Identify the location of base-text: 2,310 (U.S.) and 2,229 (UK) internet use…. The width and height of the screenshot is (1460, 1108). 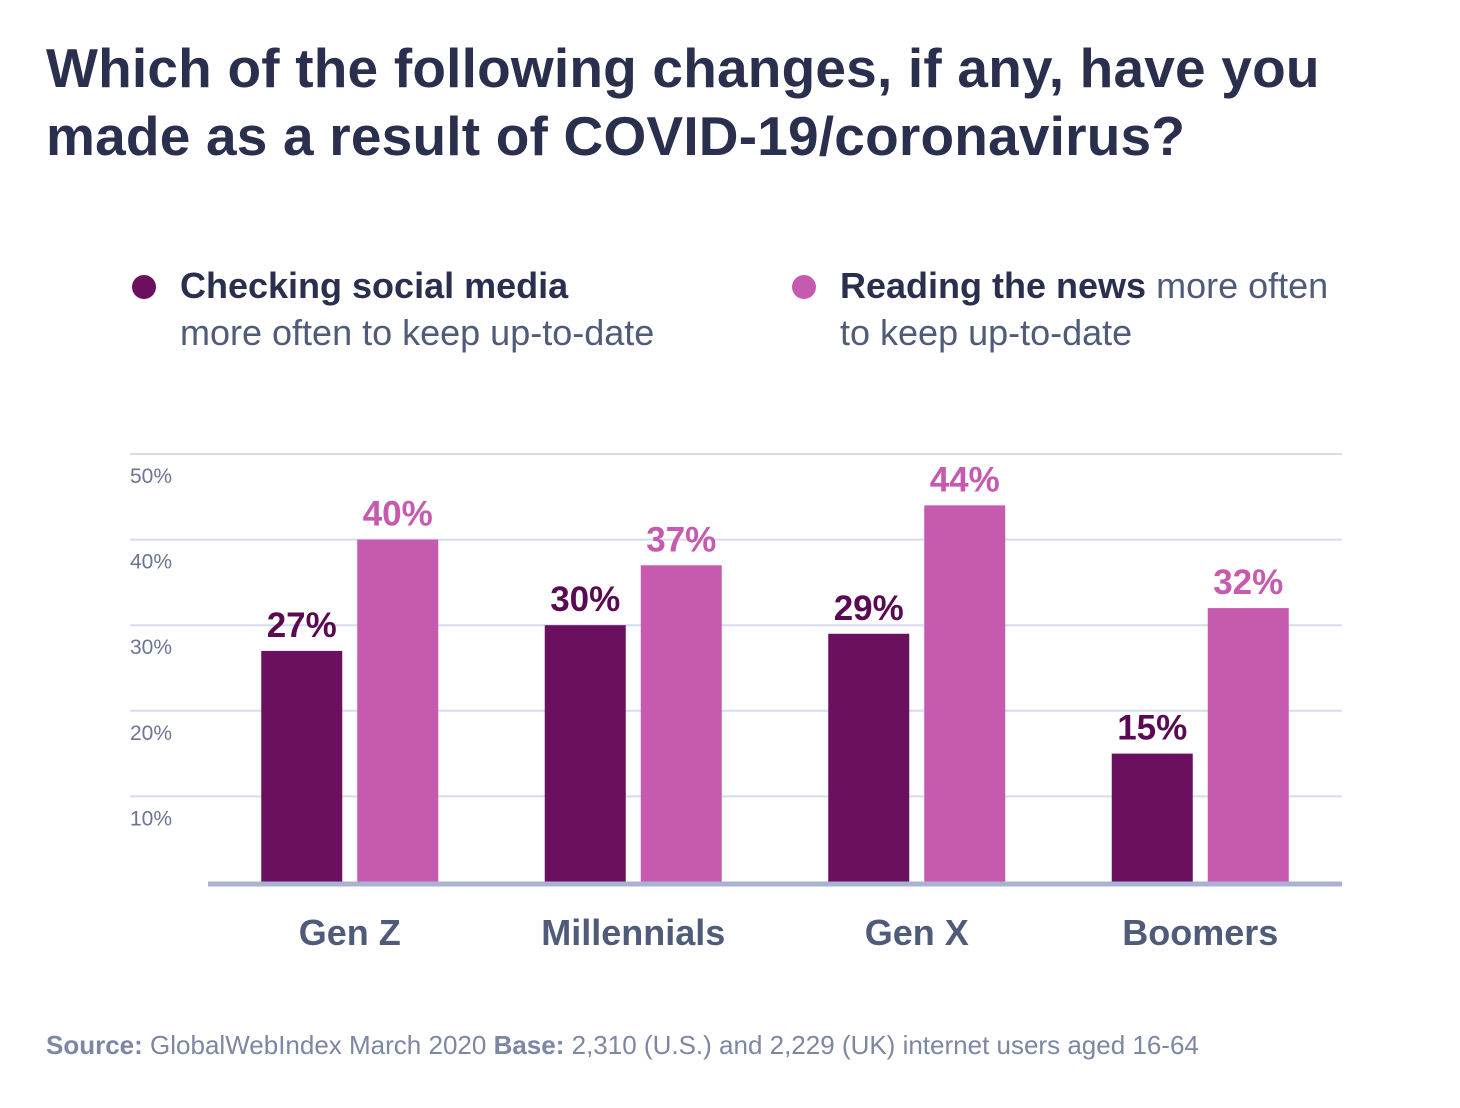
(885, 1045).